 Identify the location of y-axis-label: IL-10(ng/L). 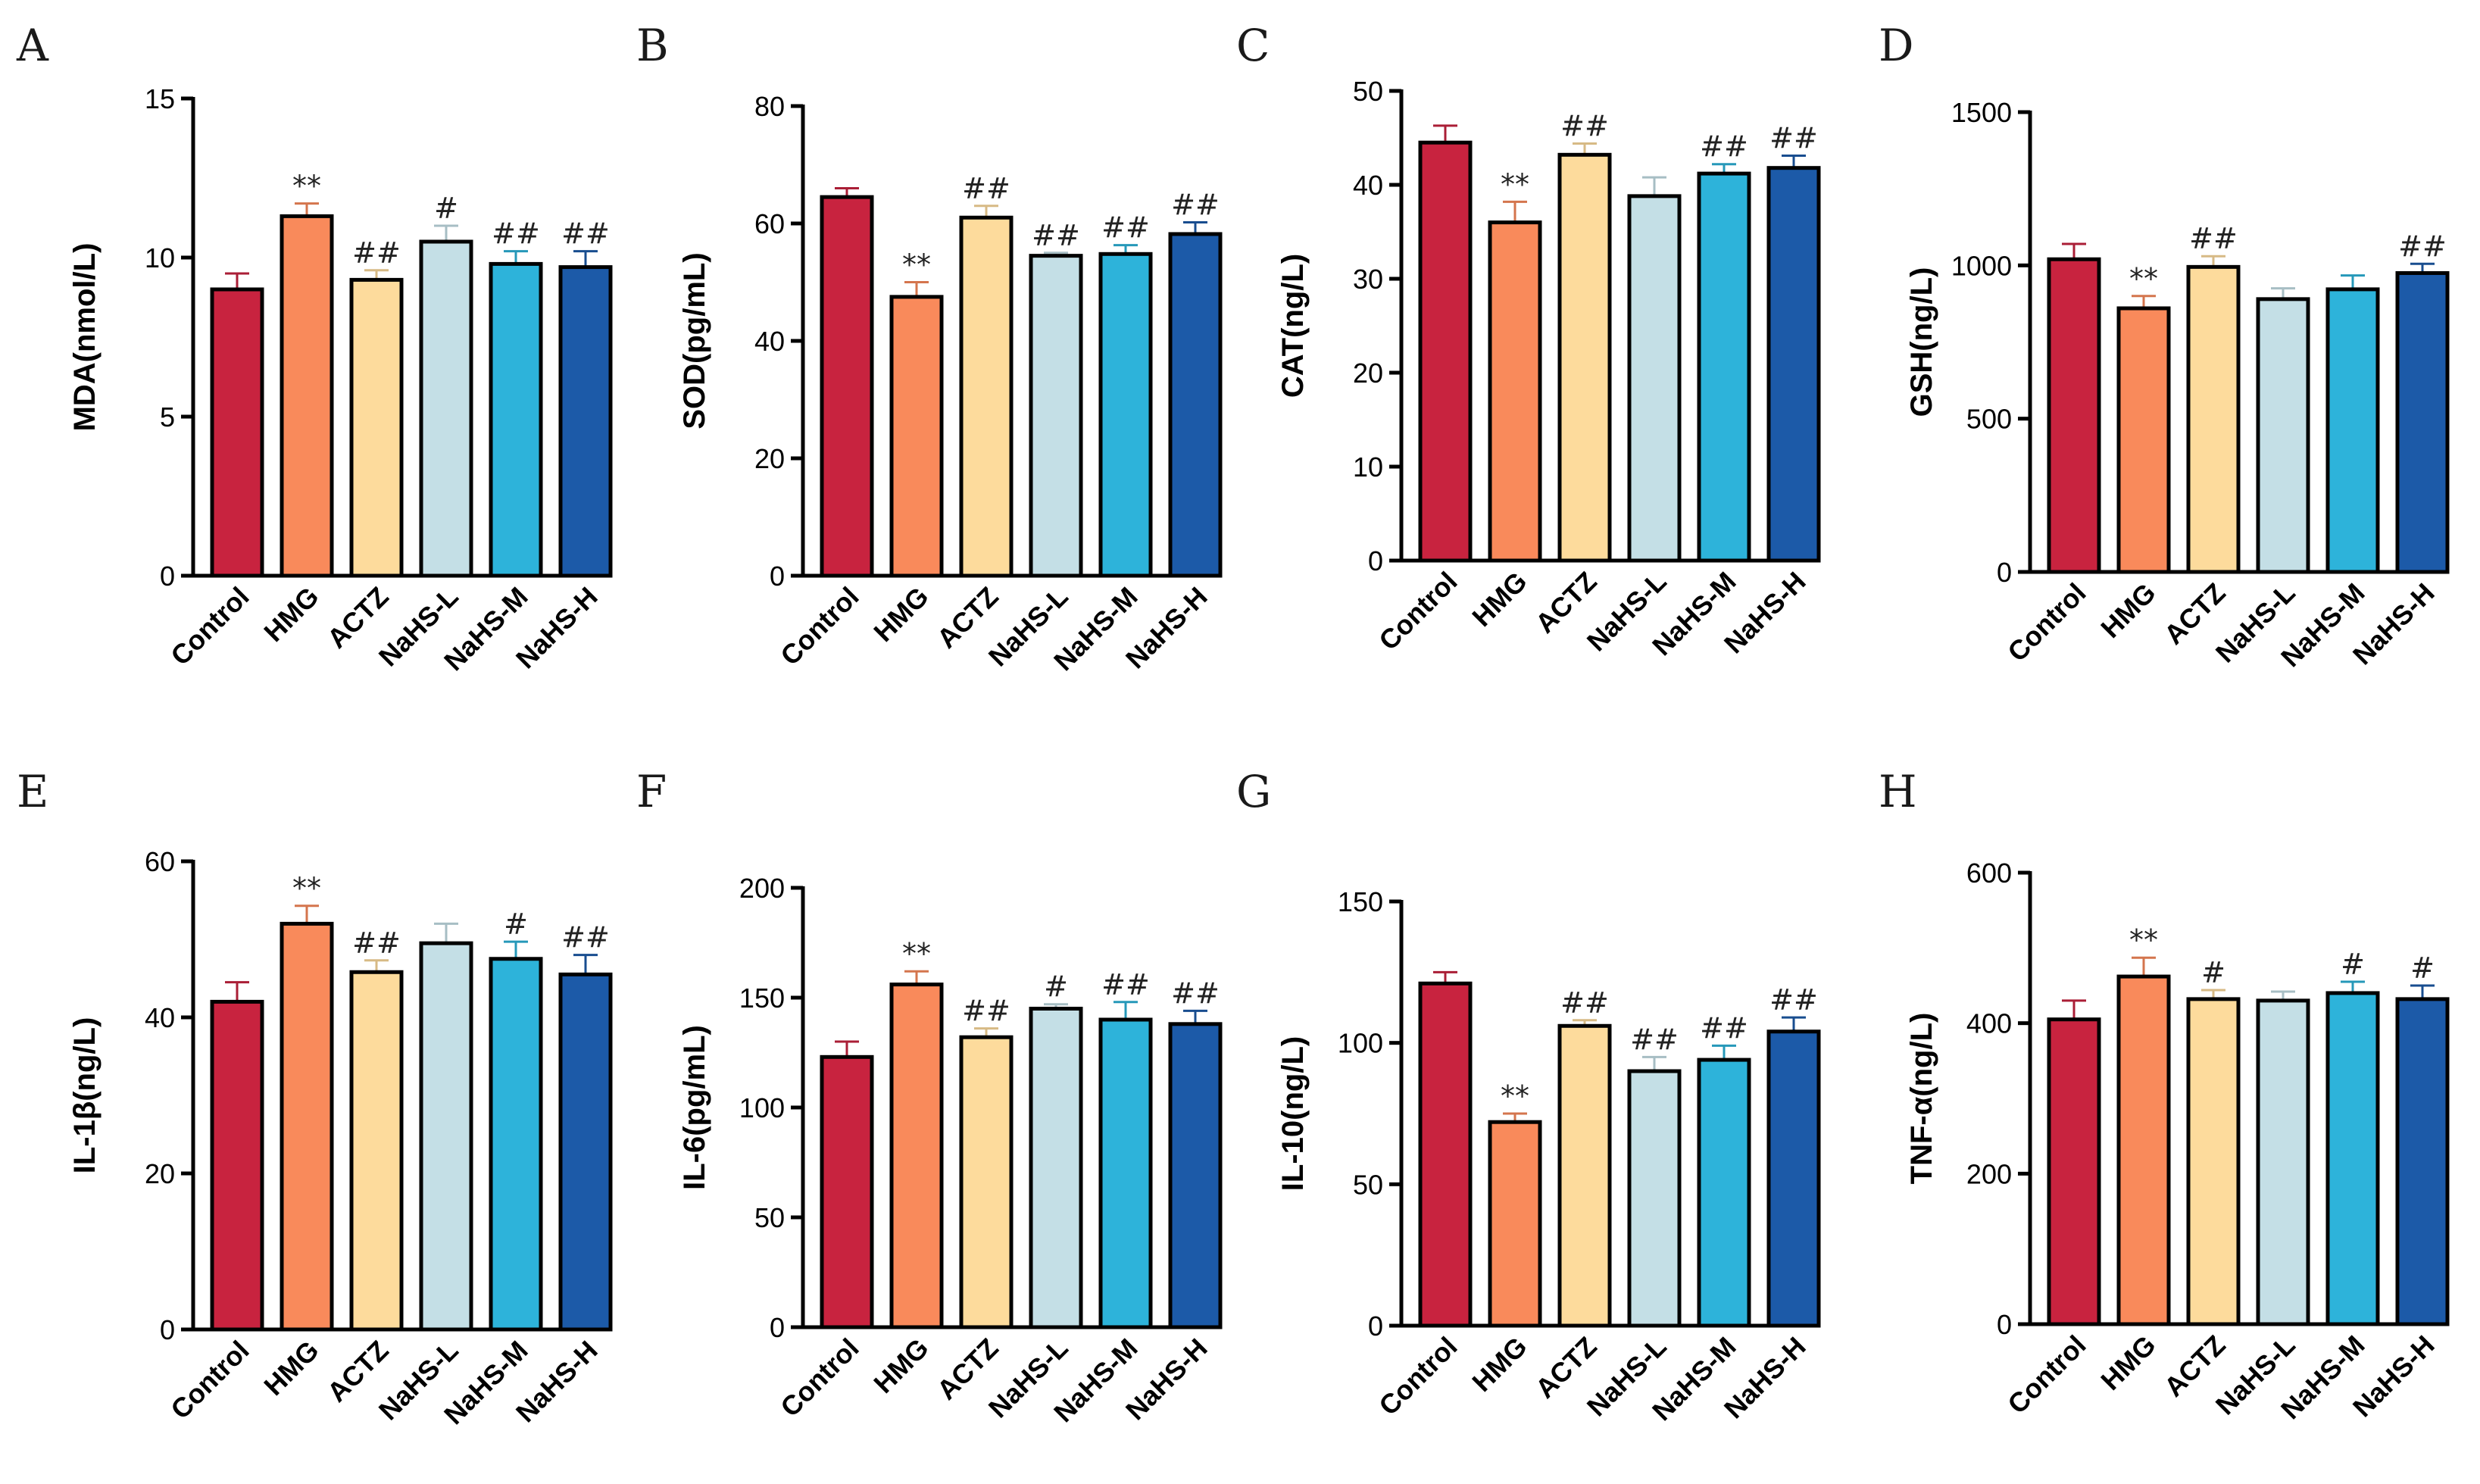
(1293, 1113).